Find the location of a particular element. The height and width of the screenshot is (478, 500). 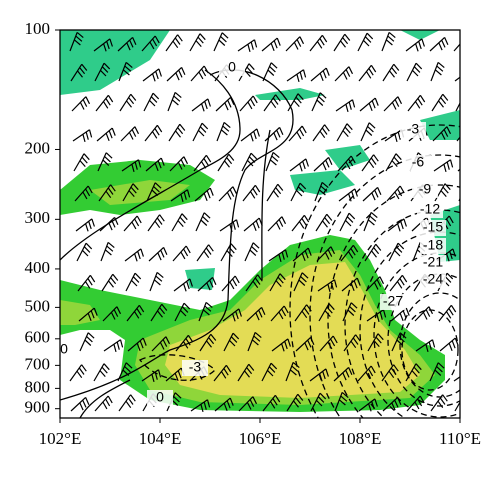

contour-label: -27 is located at coordinates (393, 301).